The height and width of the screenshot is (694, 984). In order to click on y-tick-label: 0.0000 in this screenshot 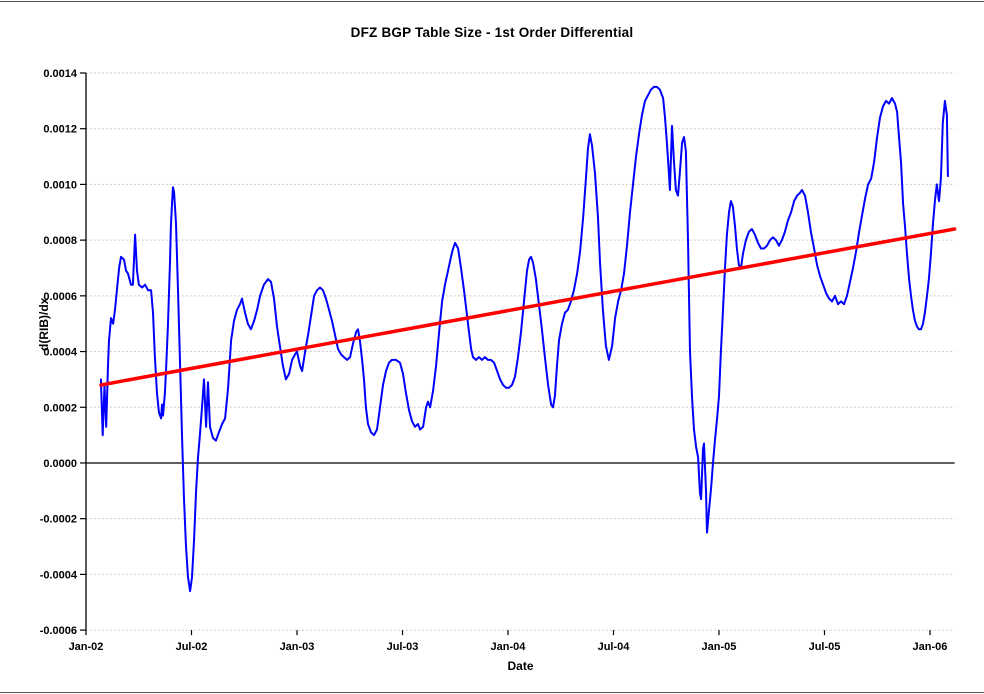, I will do `click(60, 464)`.